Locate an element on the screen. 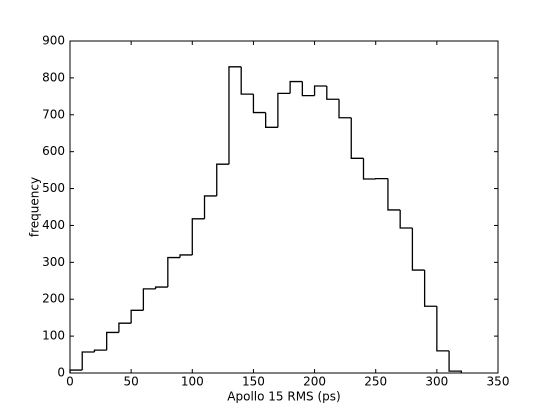  x-tick-label: 0 is located at coordinates (70, 382).